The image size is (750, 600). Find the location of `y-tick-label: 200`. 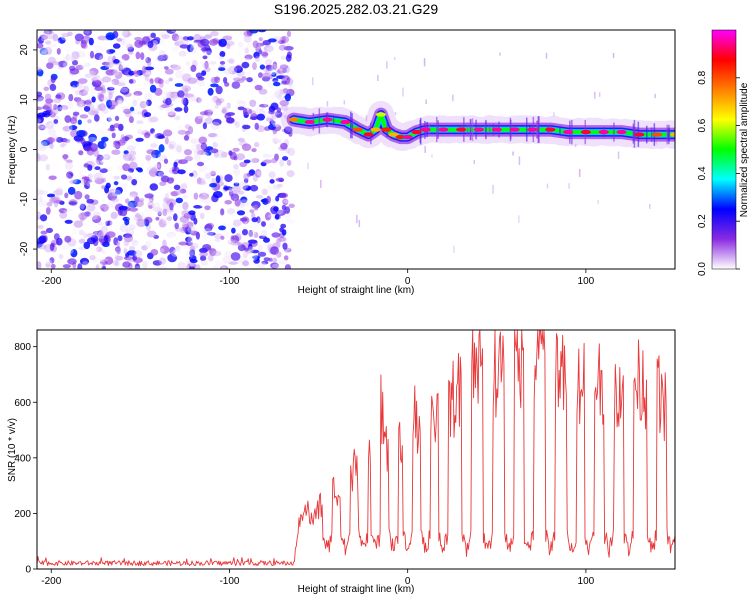

y-tick-label: 200 is located at coordinates (22, 514).